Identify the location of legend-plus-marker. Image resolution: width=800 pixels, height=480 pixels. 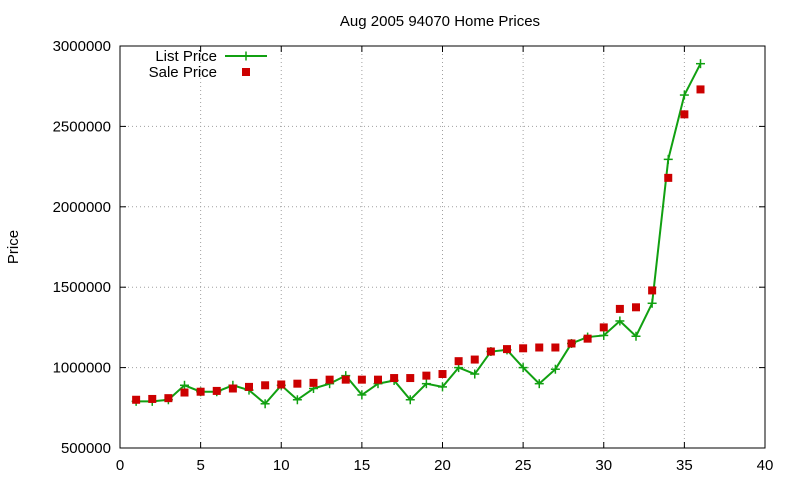
(246, 56).